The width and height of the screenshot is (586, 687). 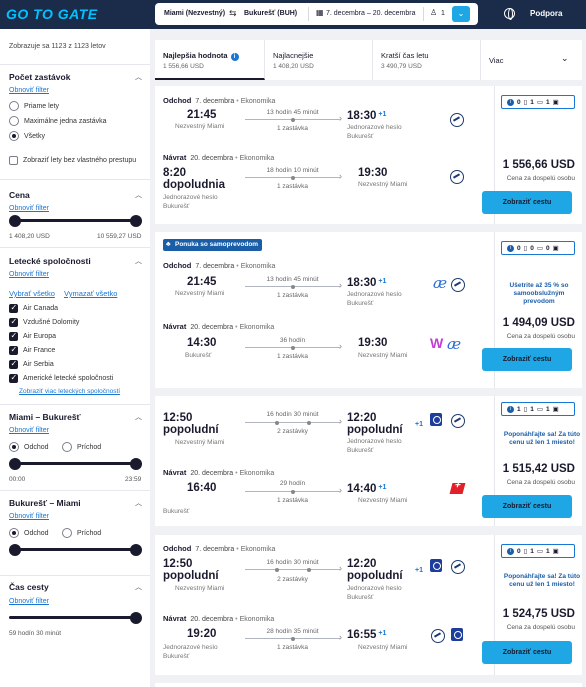 What do you see at coordinates (234, 57) in the screenshot?
I see `info-icon: i` at bounding box center [234, 57].